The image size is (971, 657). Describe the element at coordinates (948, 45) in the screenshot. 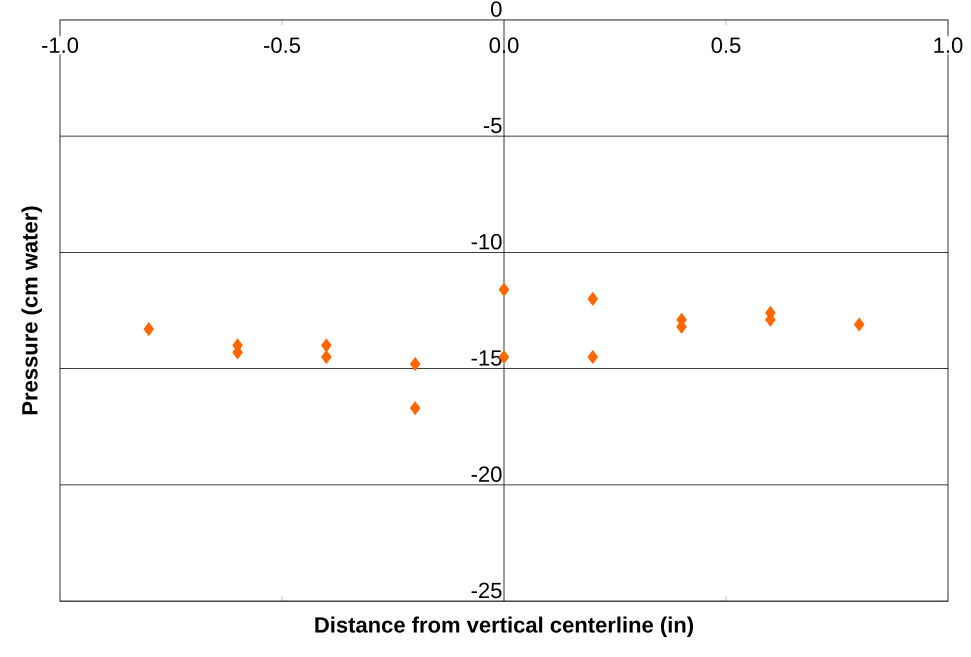

I see `x-tick-label: 1.0` at that location.